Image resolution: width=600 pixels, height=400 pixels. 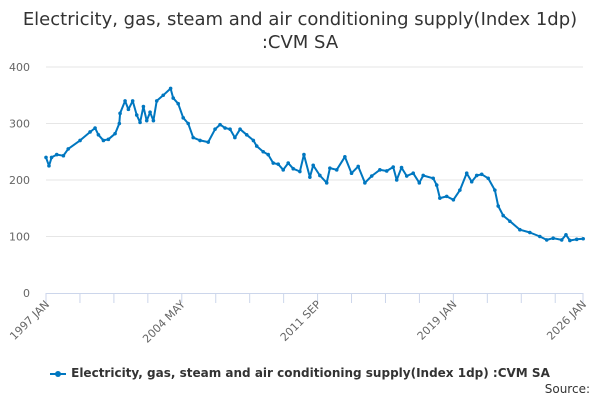 I want to click on y-tick-label: 400, so click(x=19, y=67).